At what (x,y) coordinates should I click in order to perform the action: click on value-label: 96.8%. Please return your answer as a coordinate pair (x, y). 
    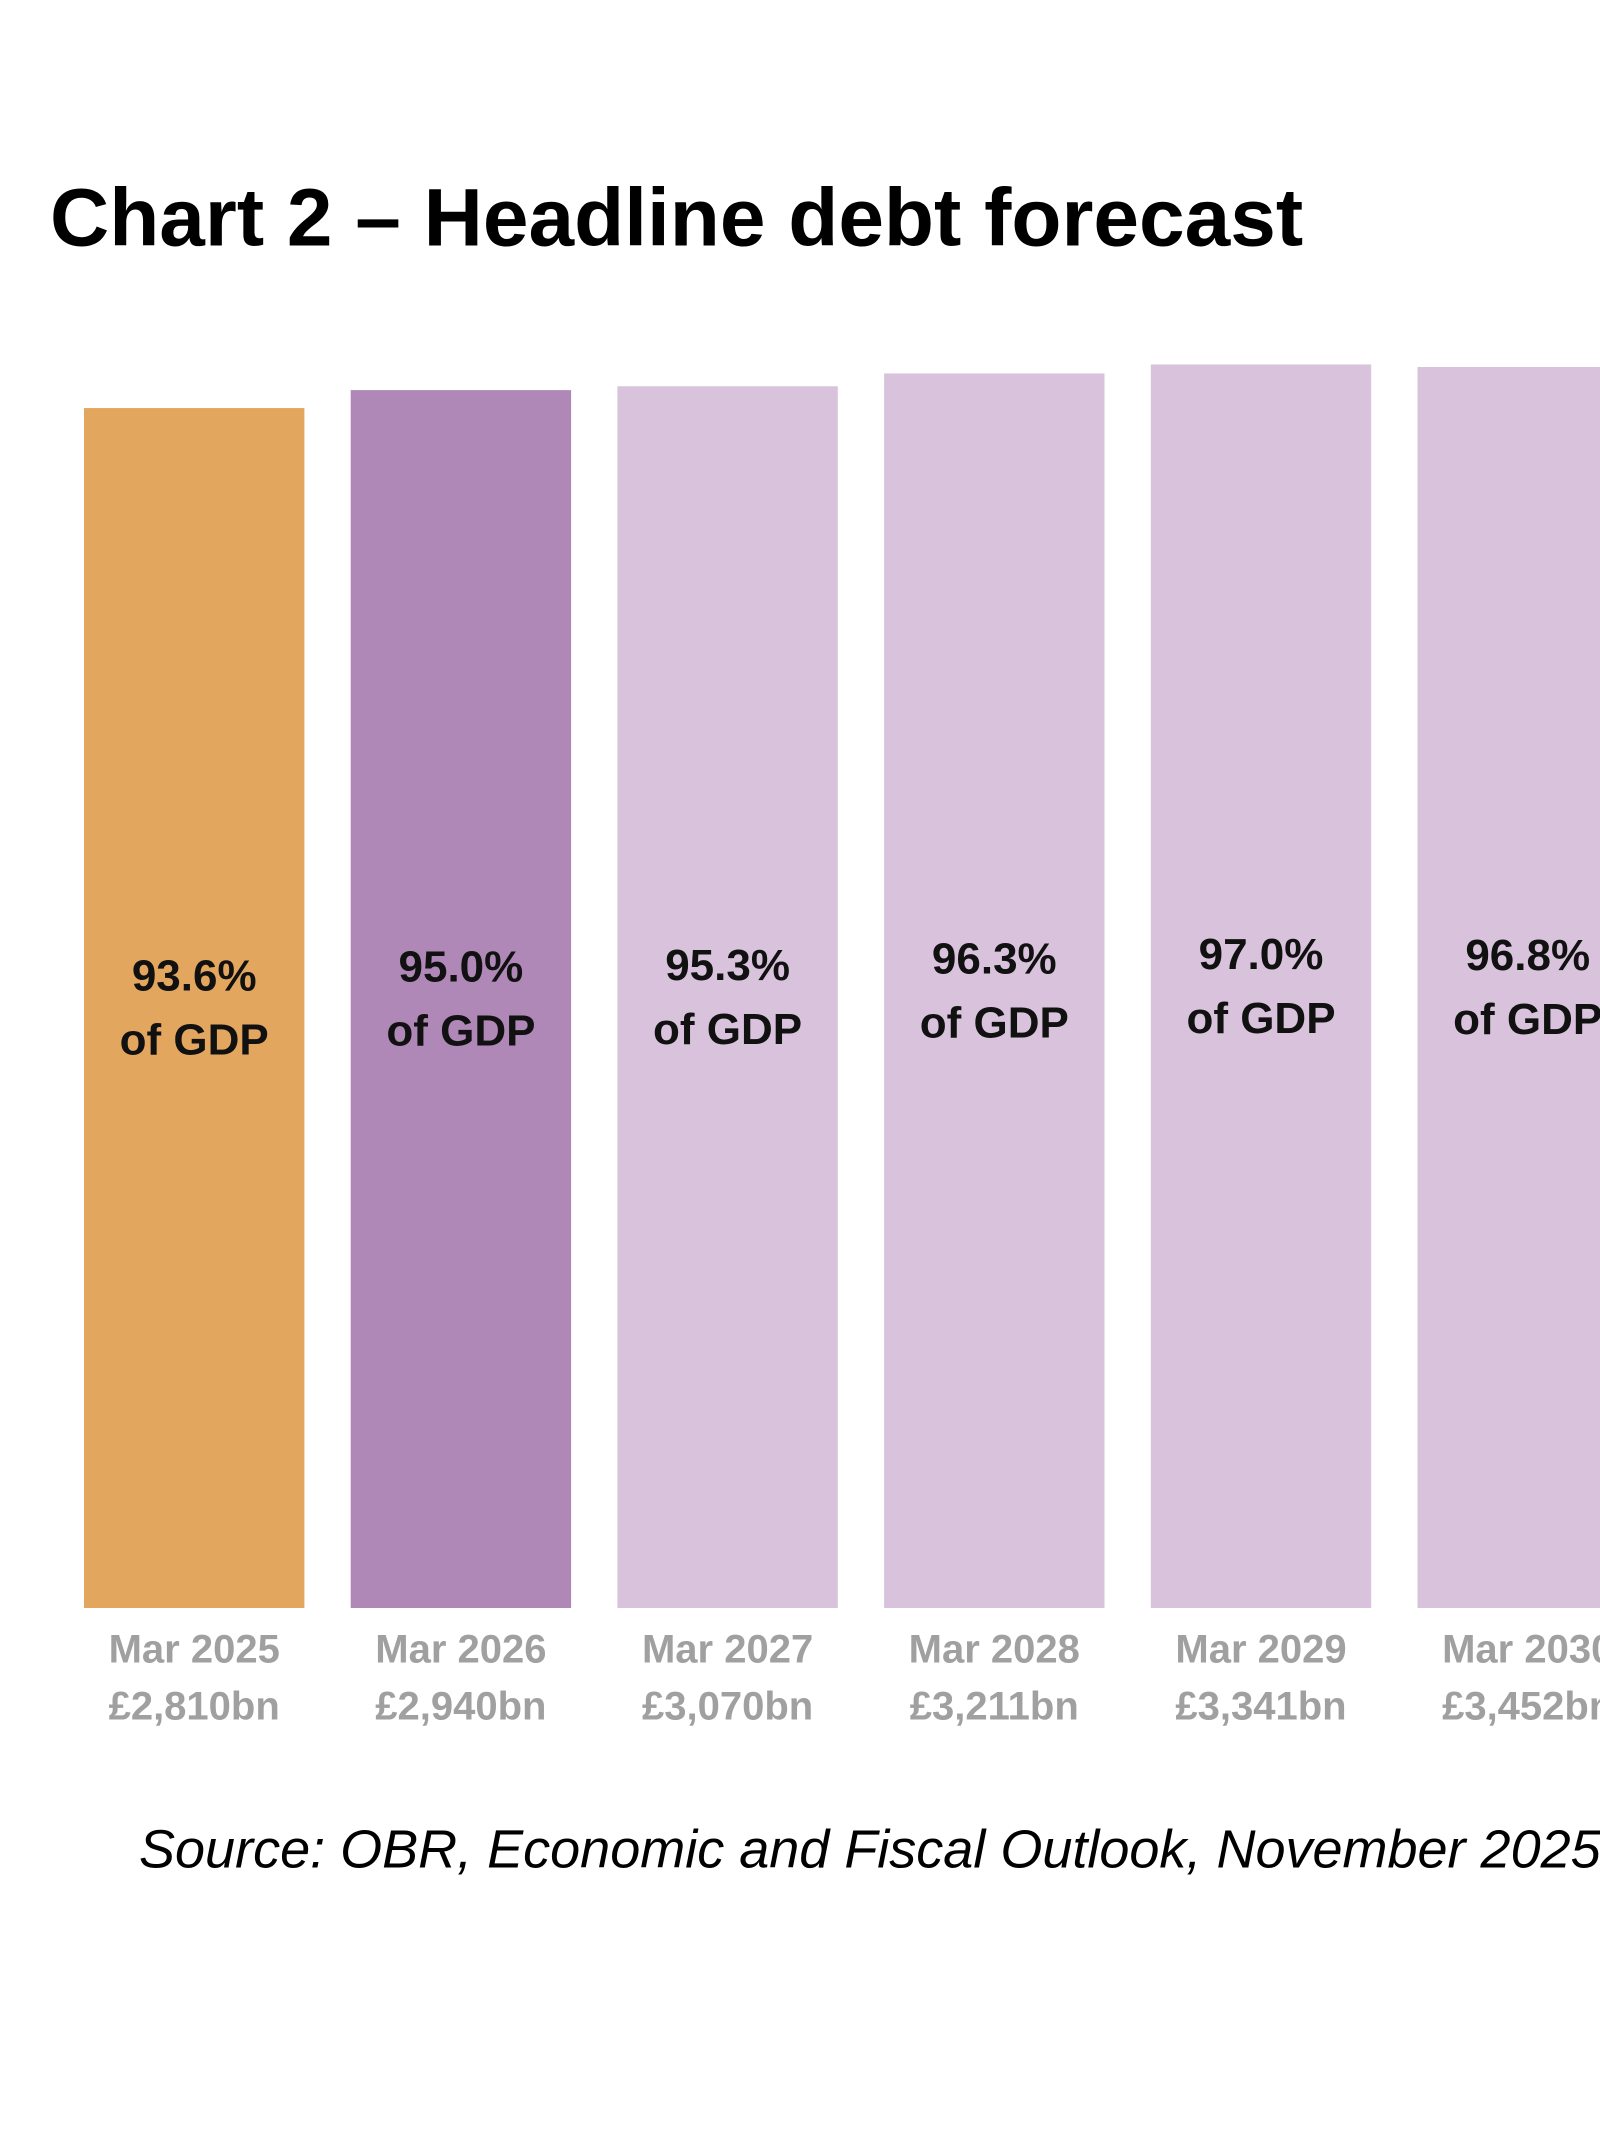
    Looking at the image, I should click on (1527, 955).